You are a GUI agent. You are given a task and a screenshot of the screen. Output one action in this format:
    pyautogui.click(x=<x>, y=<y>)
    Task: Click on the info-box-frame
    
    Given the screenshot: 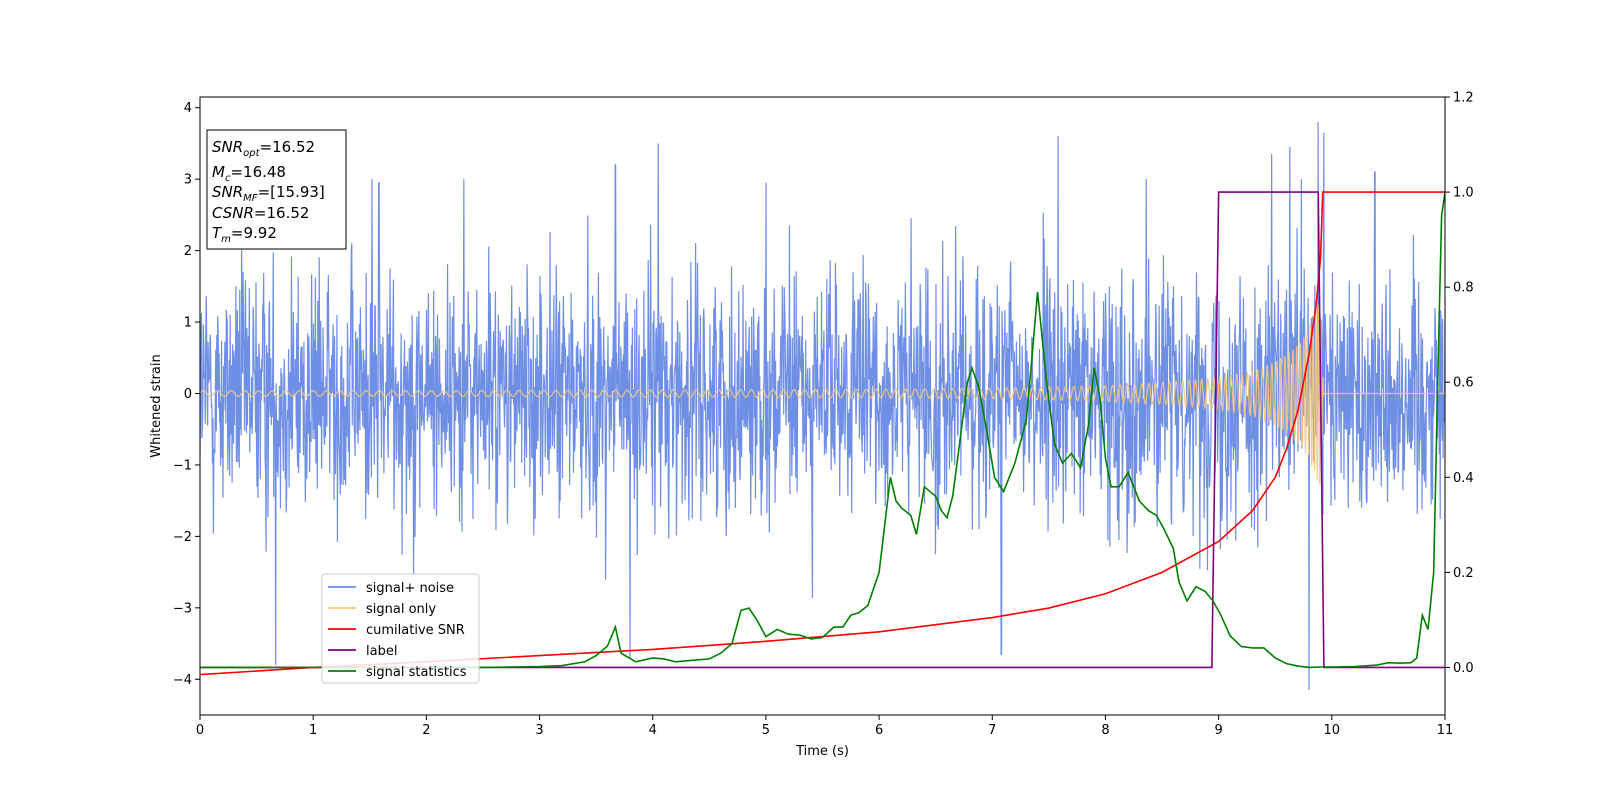 What is the action you would take?
    pyautogui.click(x=276, y=189)
    